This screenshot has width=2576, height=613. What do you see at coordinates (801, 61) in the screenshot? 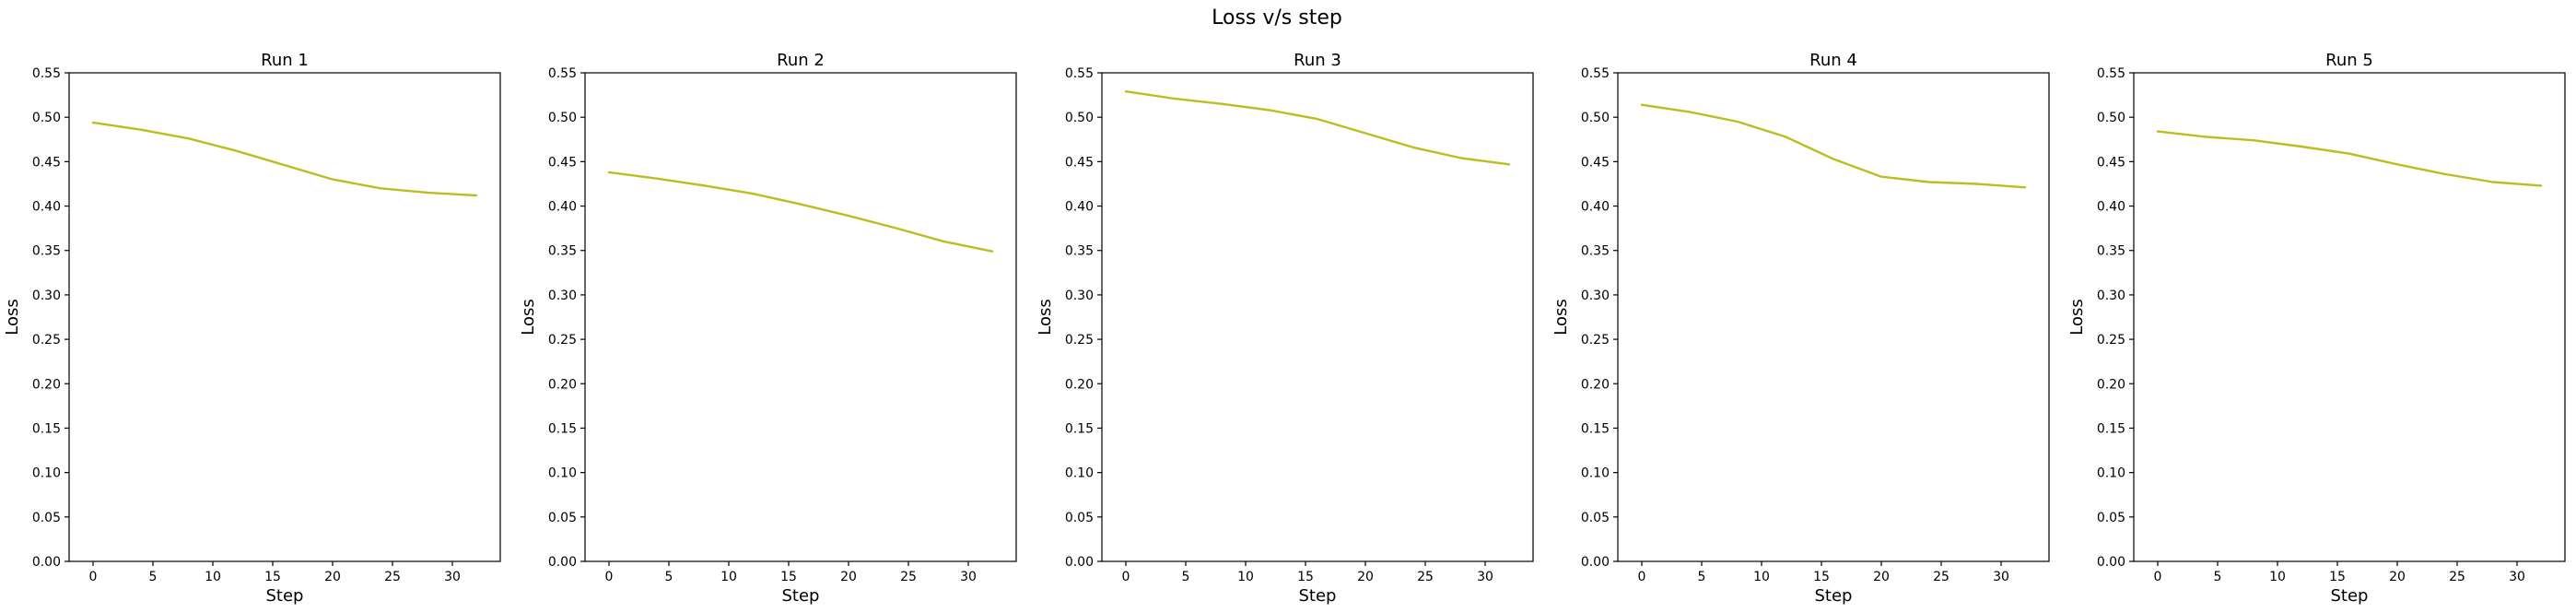
I see `subplot-title: Run 2` at bounding box center [801, 61].